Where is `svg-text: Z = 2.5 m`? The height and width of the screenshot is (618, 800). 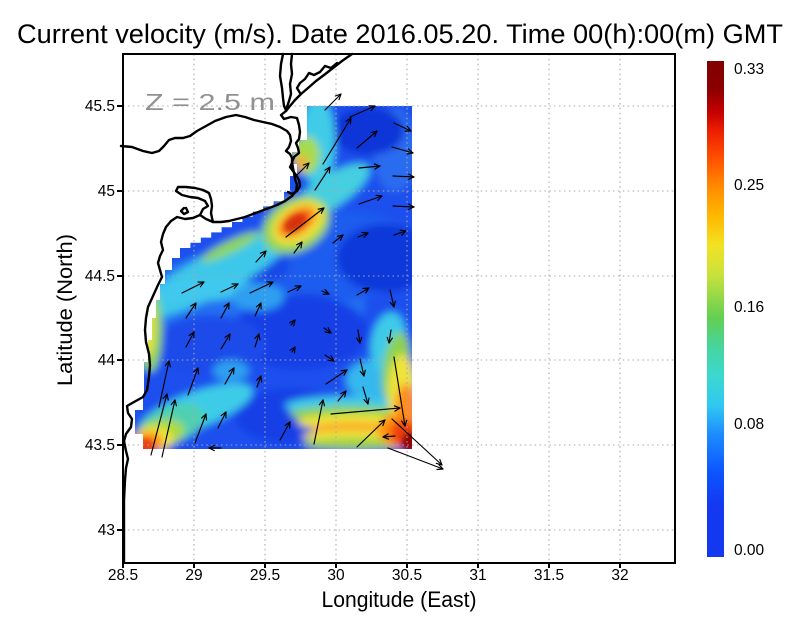
svg-text: Z = 2.5 m is located at coordinates (210, 102).